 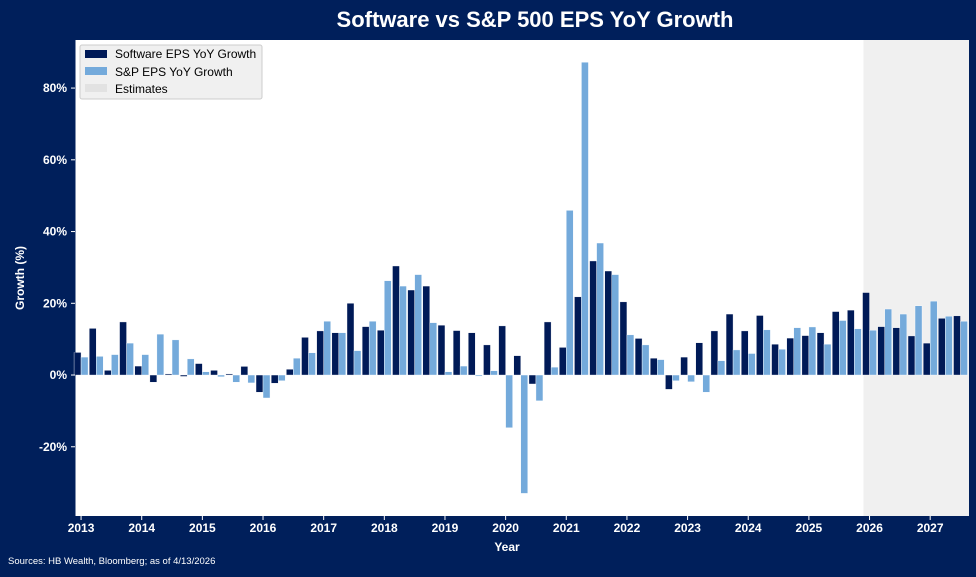 What do you see at coordinates (805, 355) in the screenshot?
I see `software-bar-2025-Q1` at bounding box center [805, 355].